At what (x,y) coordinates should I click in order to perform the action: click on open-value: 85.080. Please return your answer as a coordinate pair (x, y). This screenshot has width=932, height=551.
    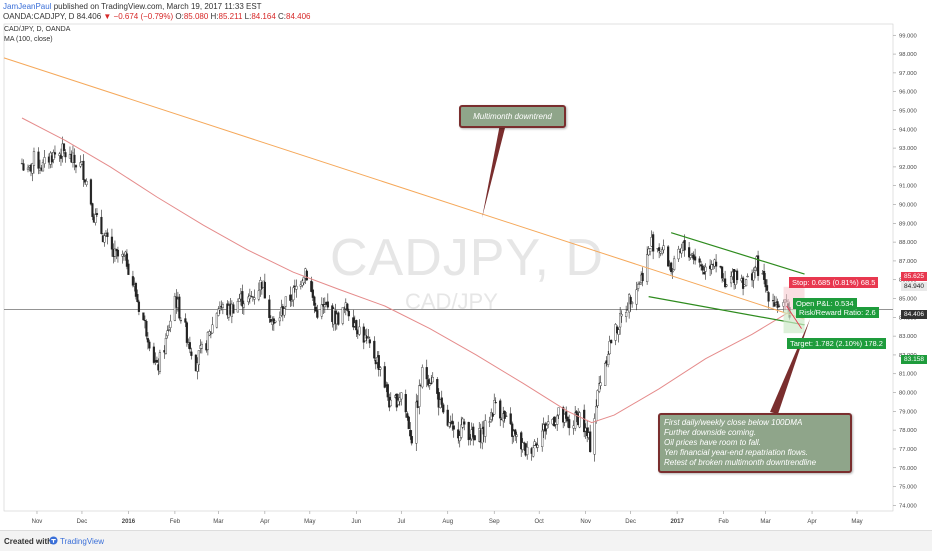
    Looking at the image, I should click on (196, 16).